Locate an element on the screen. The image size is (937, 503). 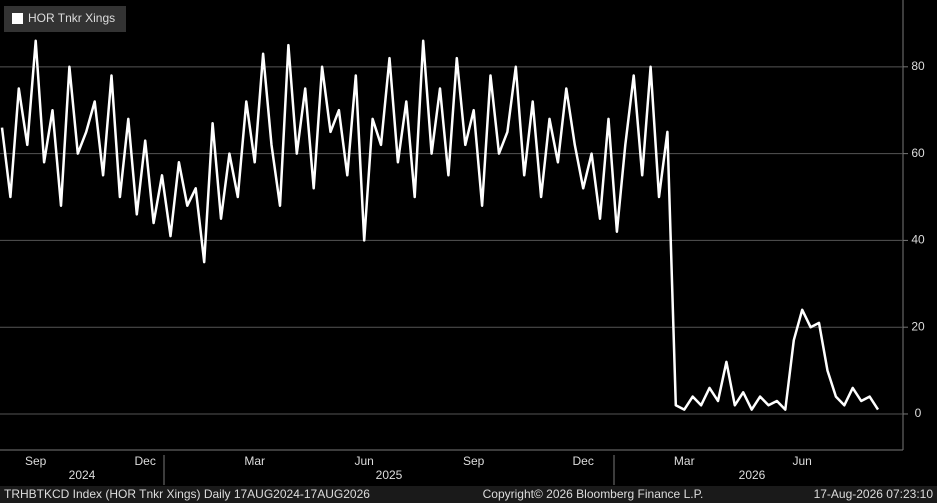
y-tick-label: 20 is located at coordinates (918, 326).